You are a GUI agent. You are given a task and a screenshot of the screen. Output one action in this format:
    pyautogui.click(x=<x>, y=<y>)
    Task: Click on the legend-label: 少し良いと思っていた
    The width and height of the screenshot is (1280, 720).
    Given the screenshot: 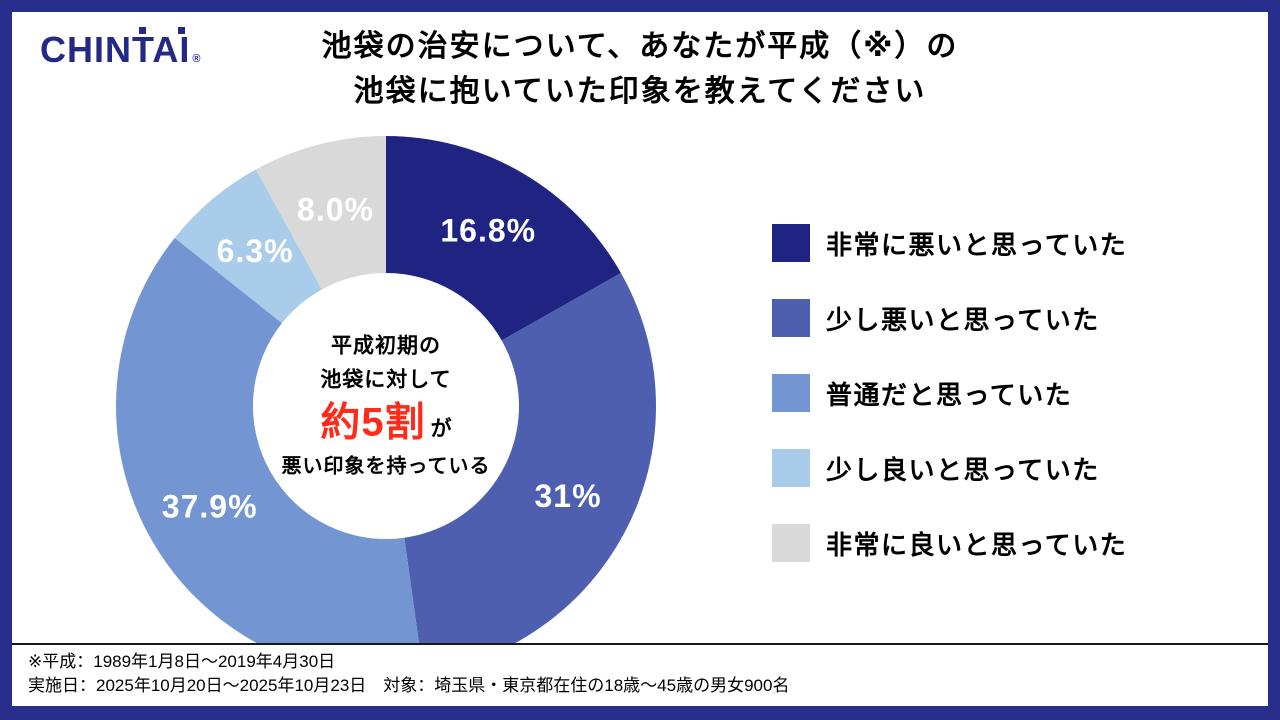 What is the action you would take?
    pyautogui.click(x=963, y=469)
    